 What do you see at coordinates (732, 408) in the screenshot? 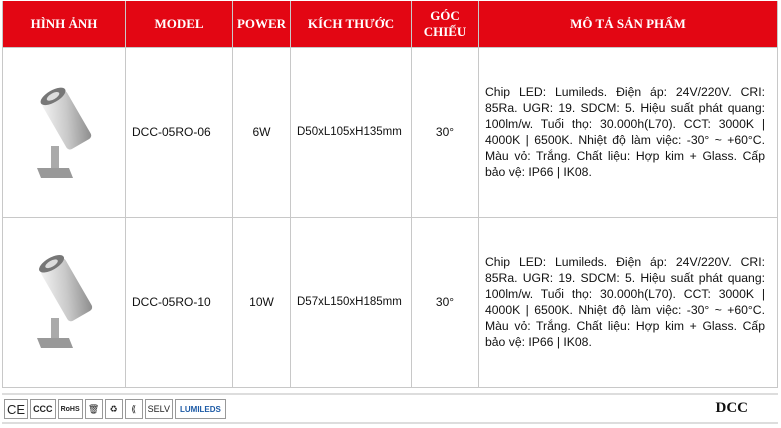
I see `dcc-logo: DCC` at bounding box center [732, 408].